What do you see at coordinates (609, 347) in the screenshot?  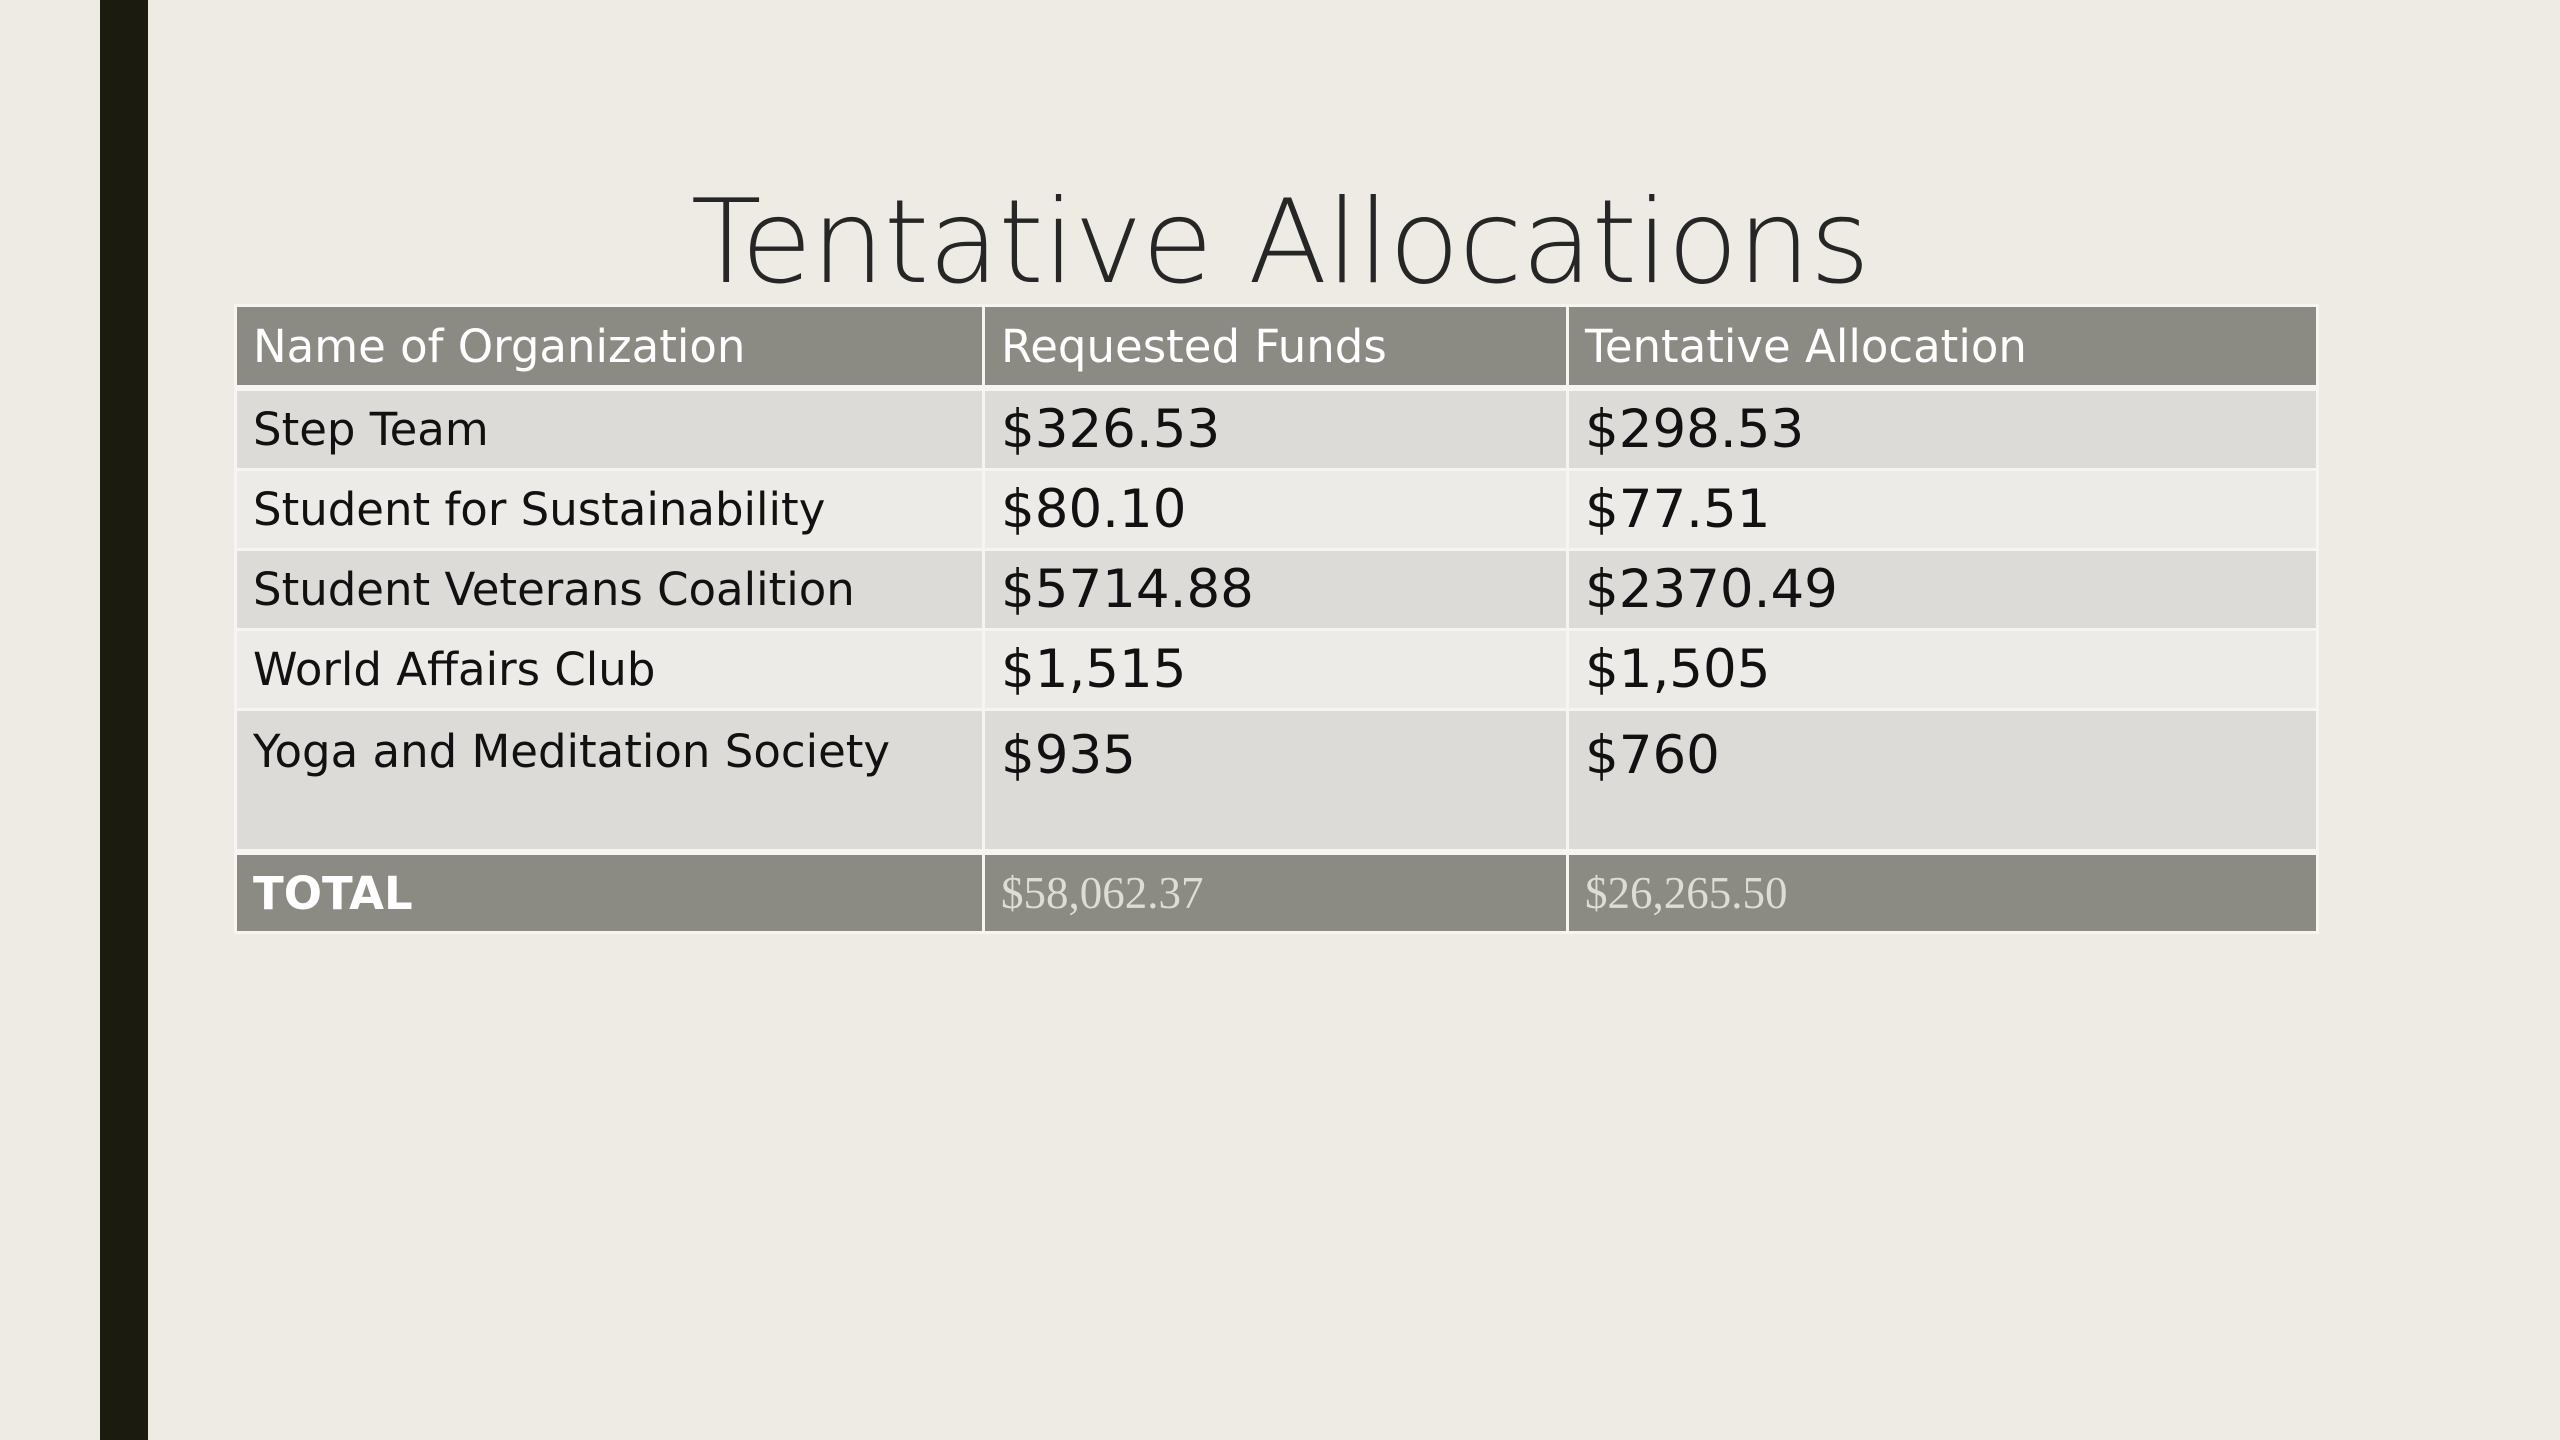 I see `header-organization: Name of Organization` at bounding box center [609, 347].